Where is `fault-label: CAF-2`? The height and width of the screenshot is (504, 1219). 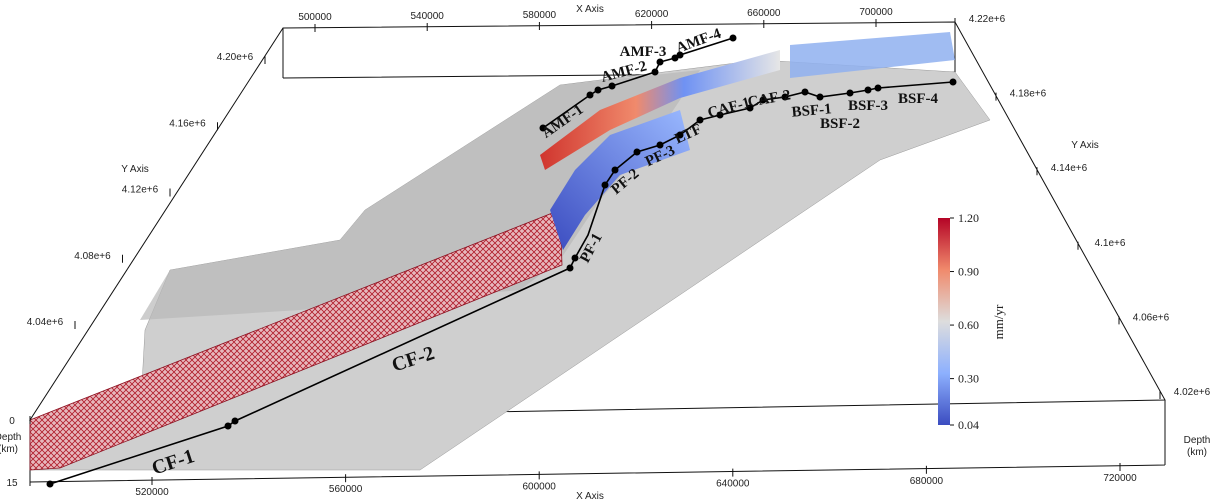
fault-label: CAF-2 is located at coordinates (769, 98).